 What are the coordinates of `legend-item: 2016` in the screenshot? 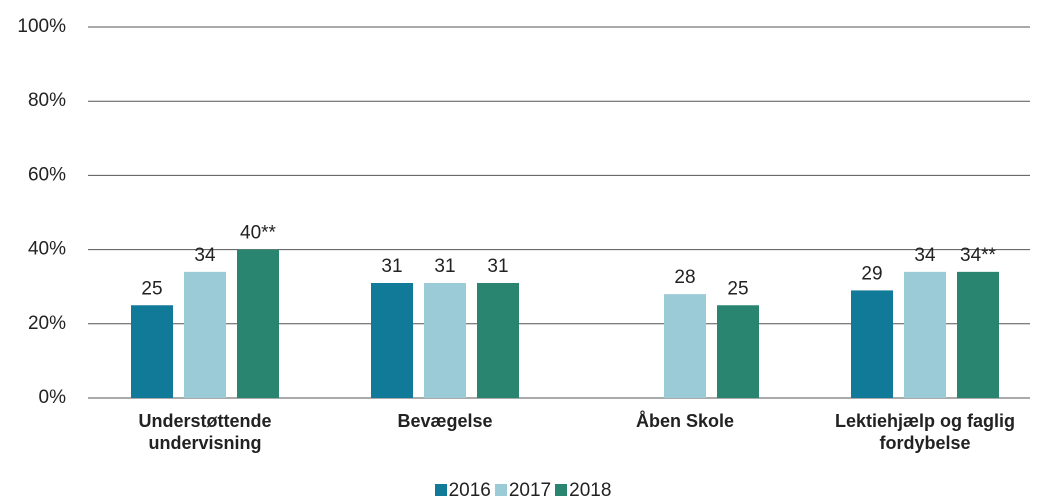 It's located at (462, 491).